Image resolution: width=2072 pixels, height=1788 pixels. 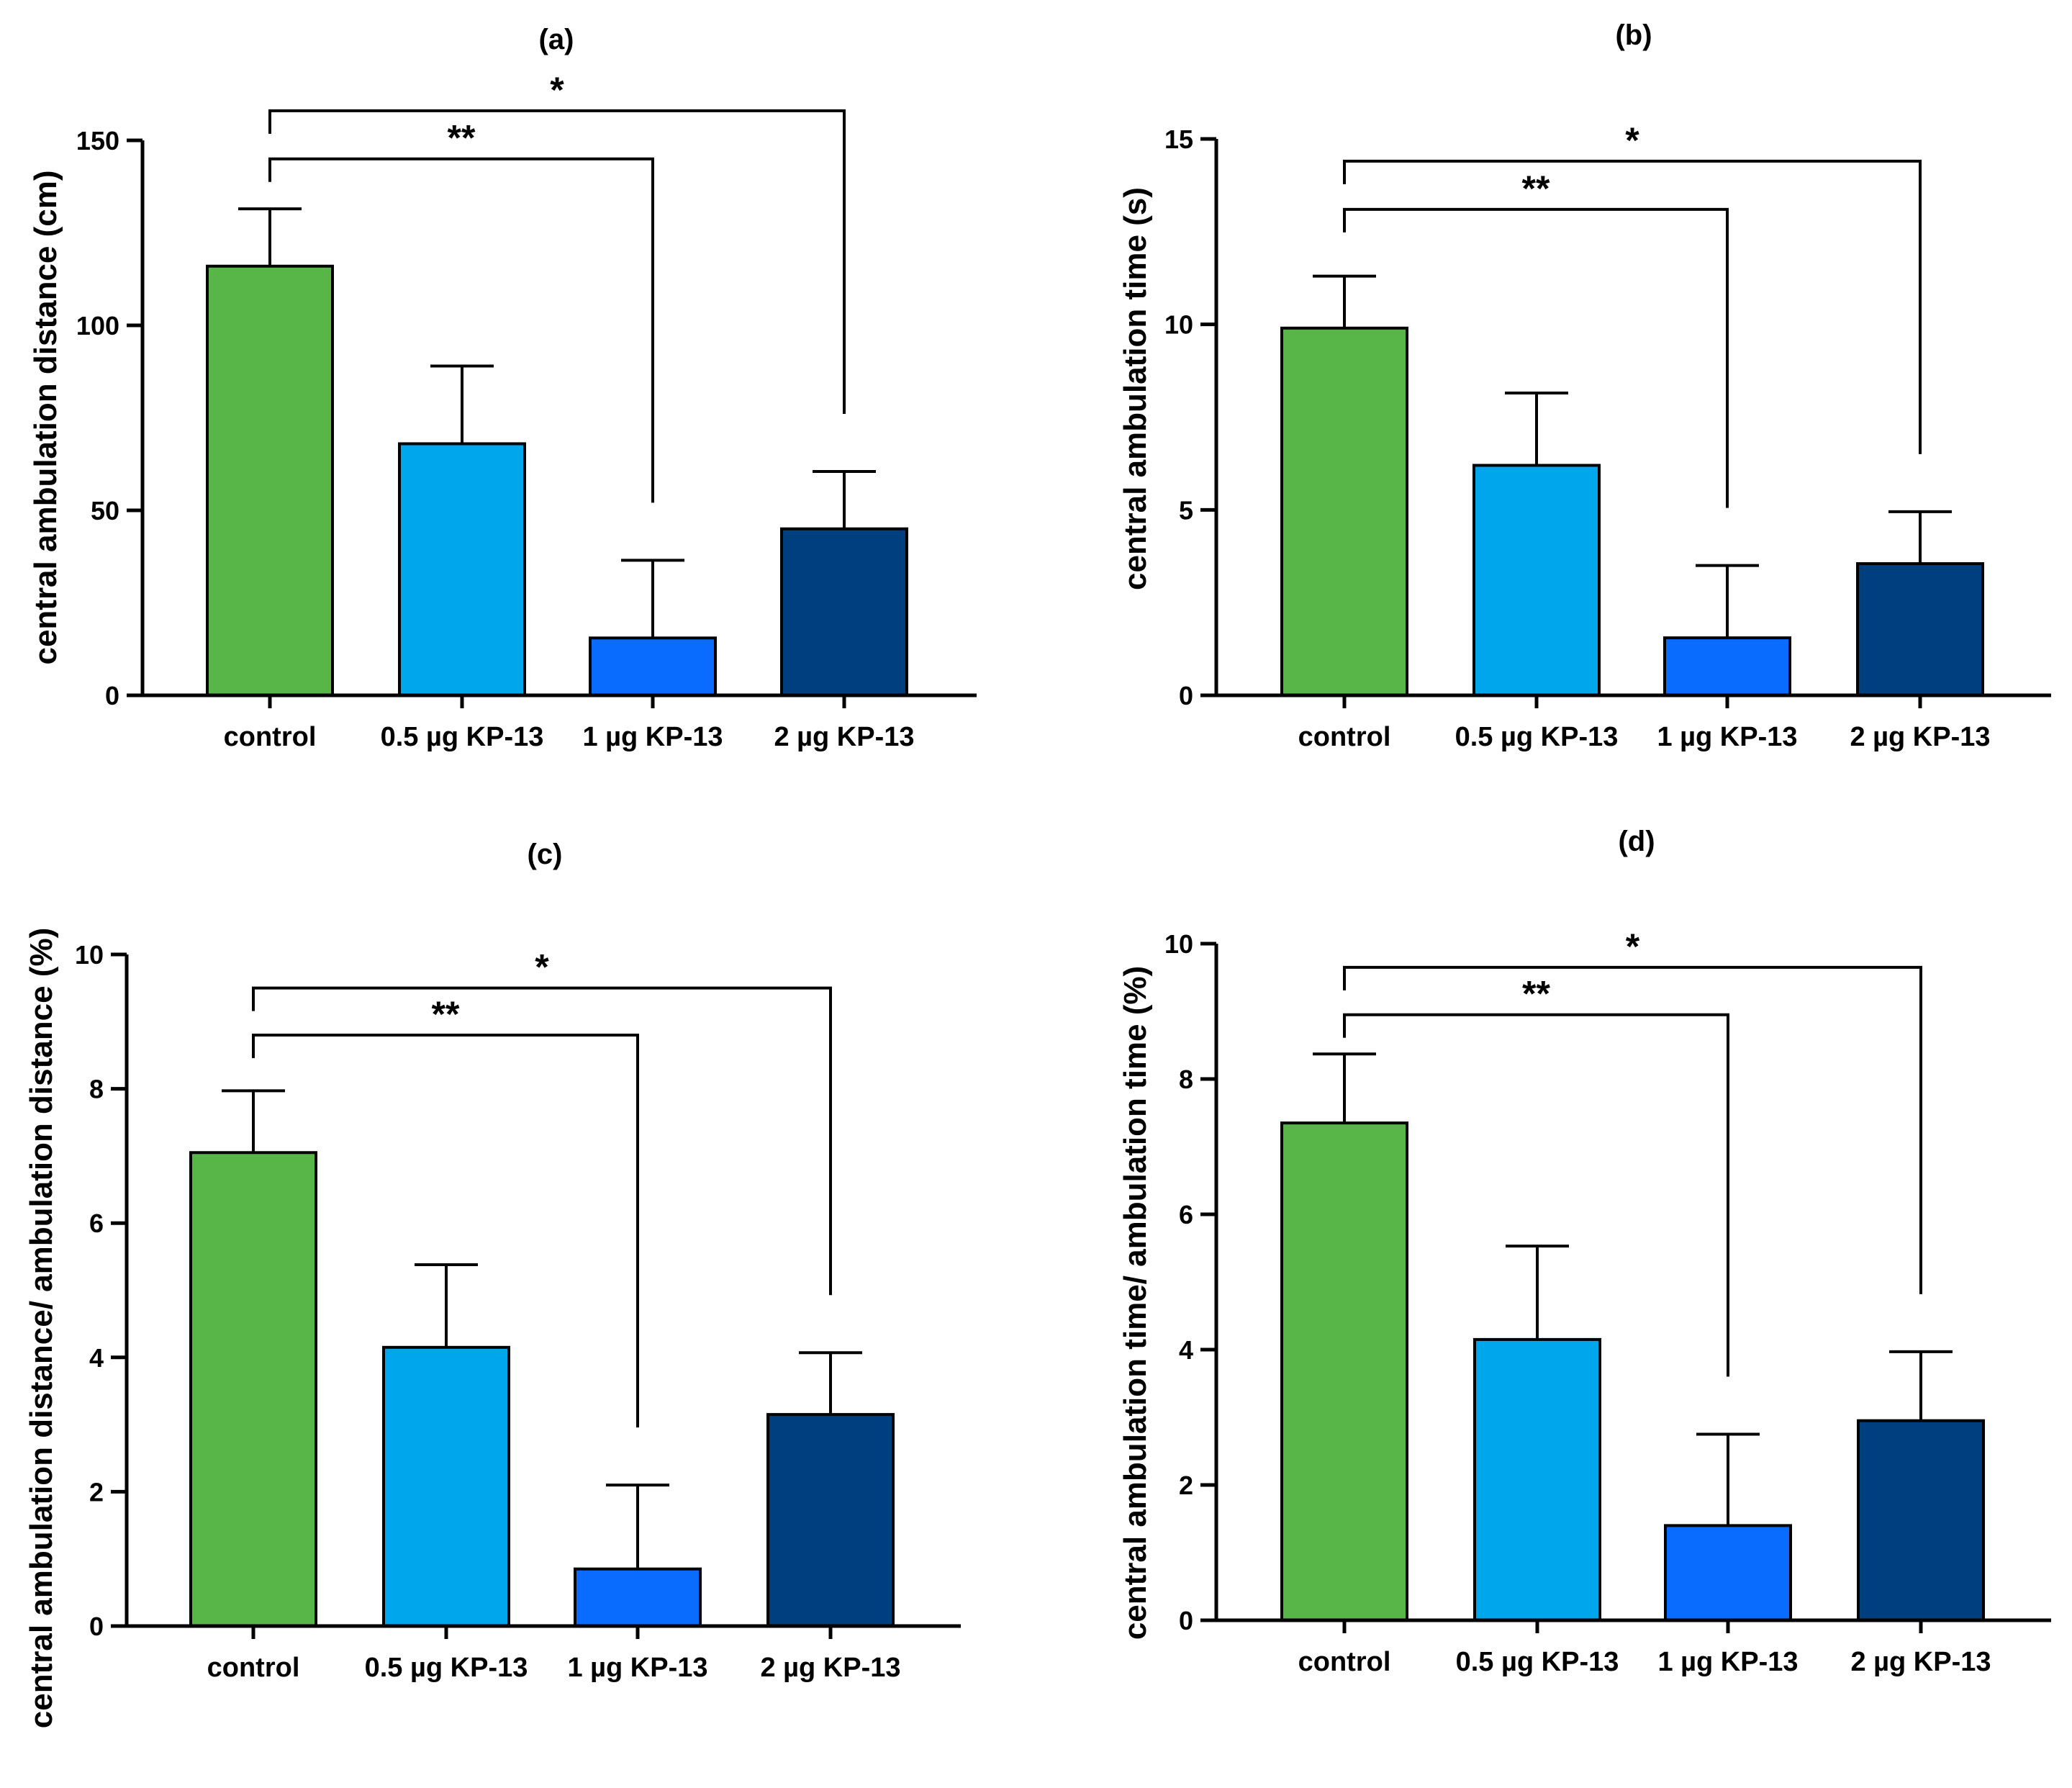 I want to click on y-axis-label: central ambulation distance (cm), so click(x=45, y=417).